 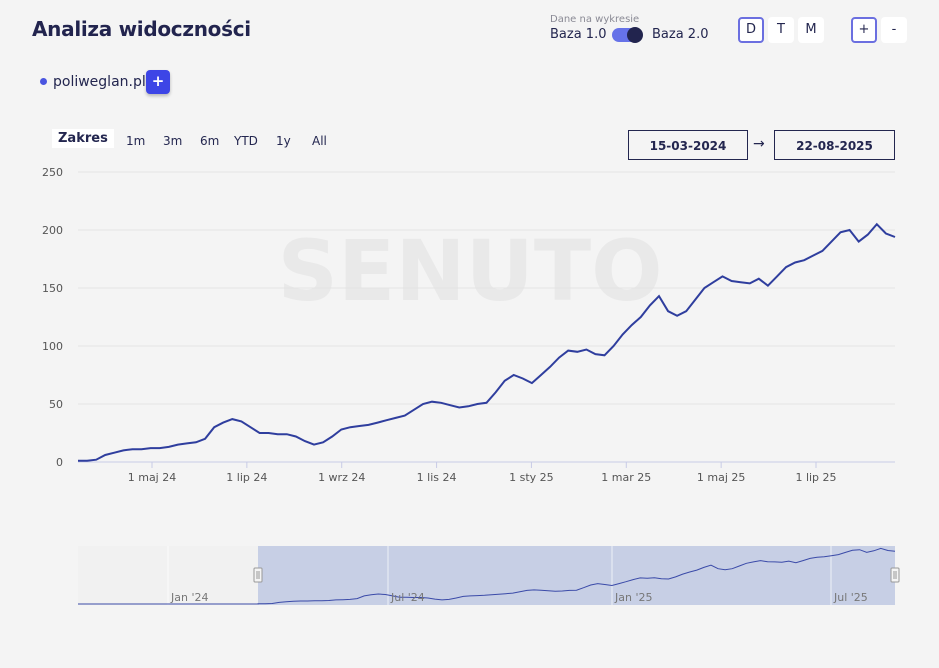 What do you see at coordinates (864, 30) in the screenshot?
I see `zoom-in-button: +` at bounding box center [864, 30].